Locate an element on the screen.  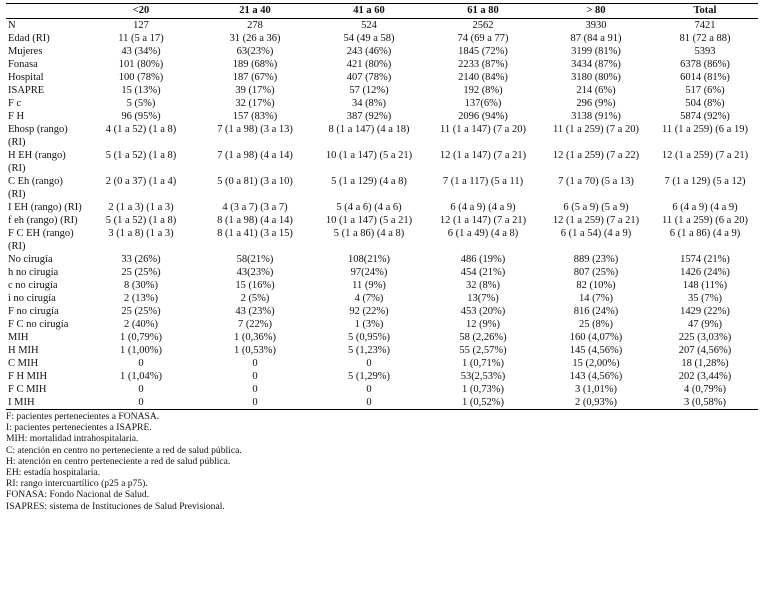
table-cell: 11 (1 a 259) (6 a 19) is located at coordinates (705, 129).